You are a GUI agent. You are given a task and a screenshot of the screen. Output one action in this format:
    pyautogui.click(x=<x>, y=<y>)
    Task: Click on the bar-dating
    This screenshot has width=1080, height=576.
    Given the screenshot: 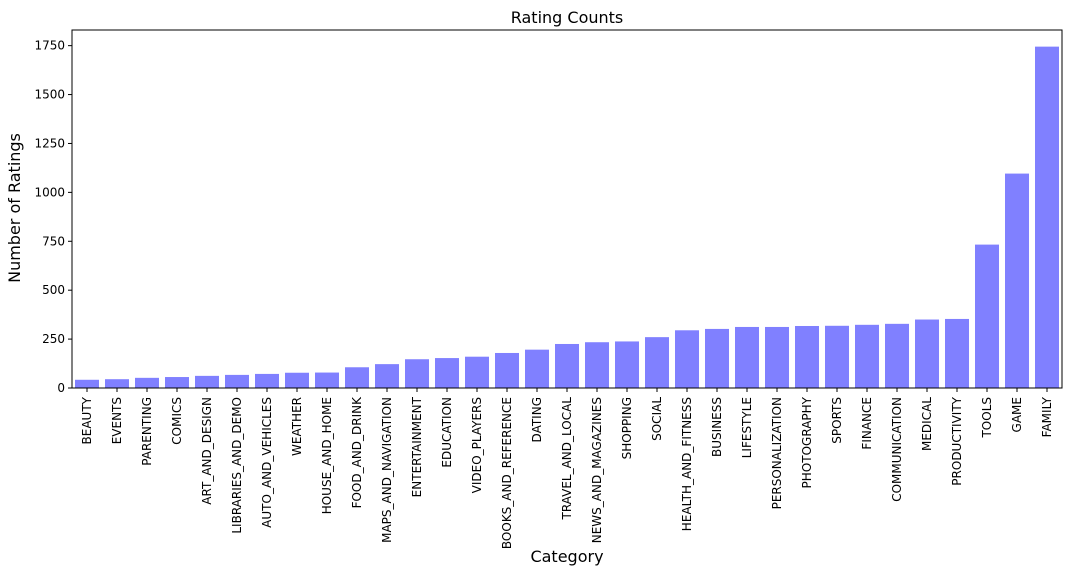 What is the action you would take?
    pyautogui.click(x=537, y=368)
    